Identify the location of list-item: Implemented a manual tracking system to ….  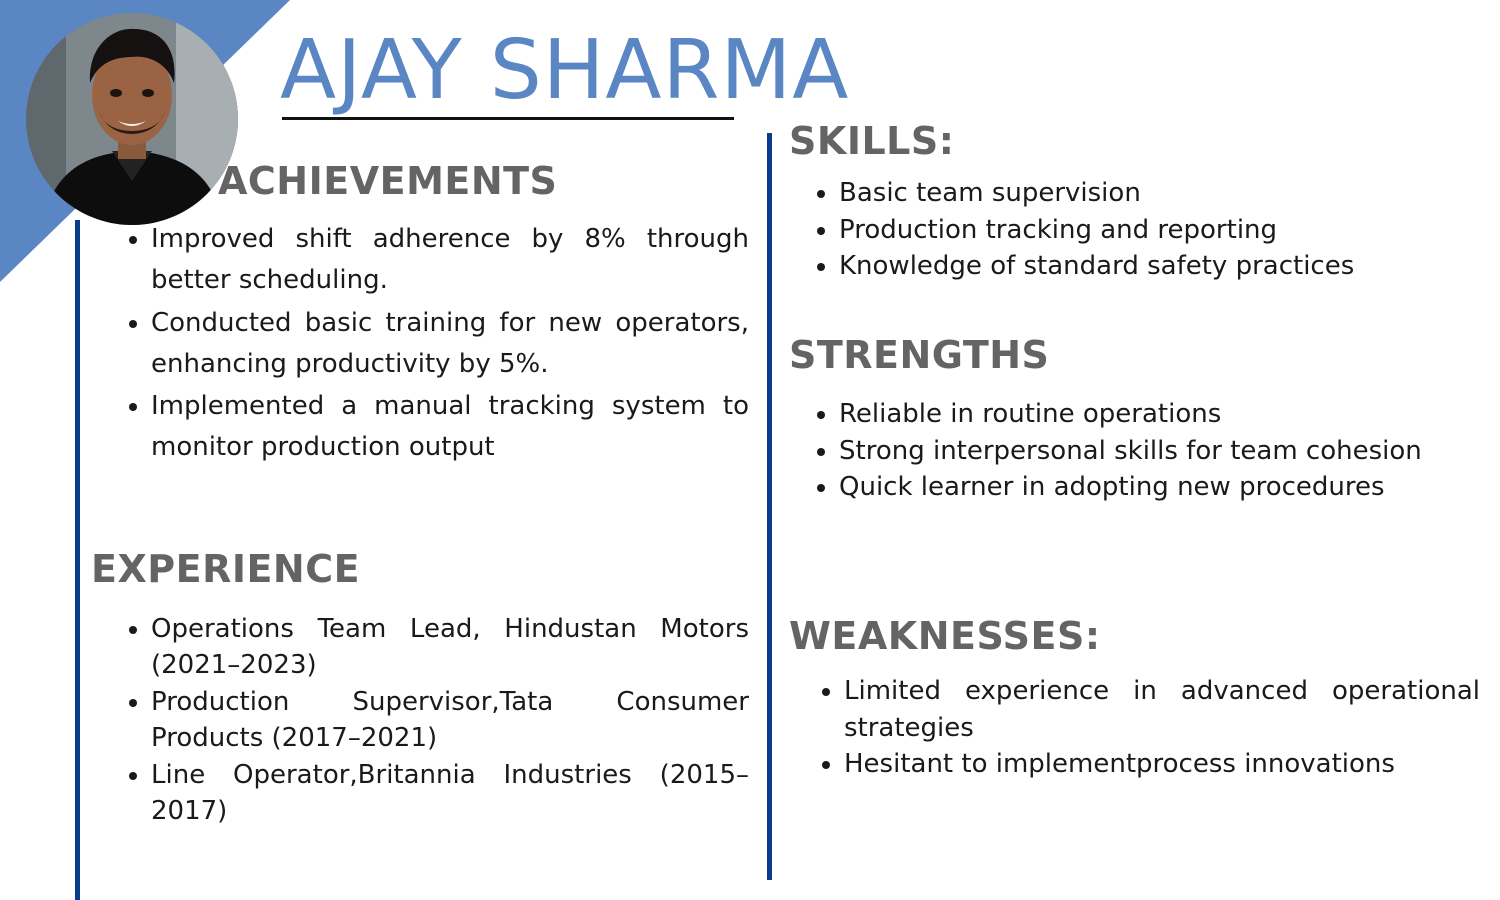
(450, 427).